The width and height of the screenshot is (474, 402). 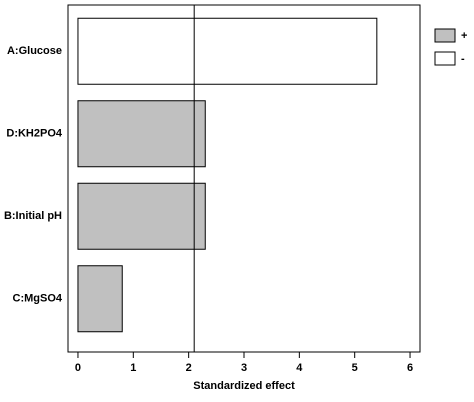 I want to click on y-tick-label: D:KH2PO4, so click(x=34, y=134).